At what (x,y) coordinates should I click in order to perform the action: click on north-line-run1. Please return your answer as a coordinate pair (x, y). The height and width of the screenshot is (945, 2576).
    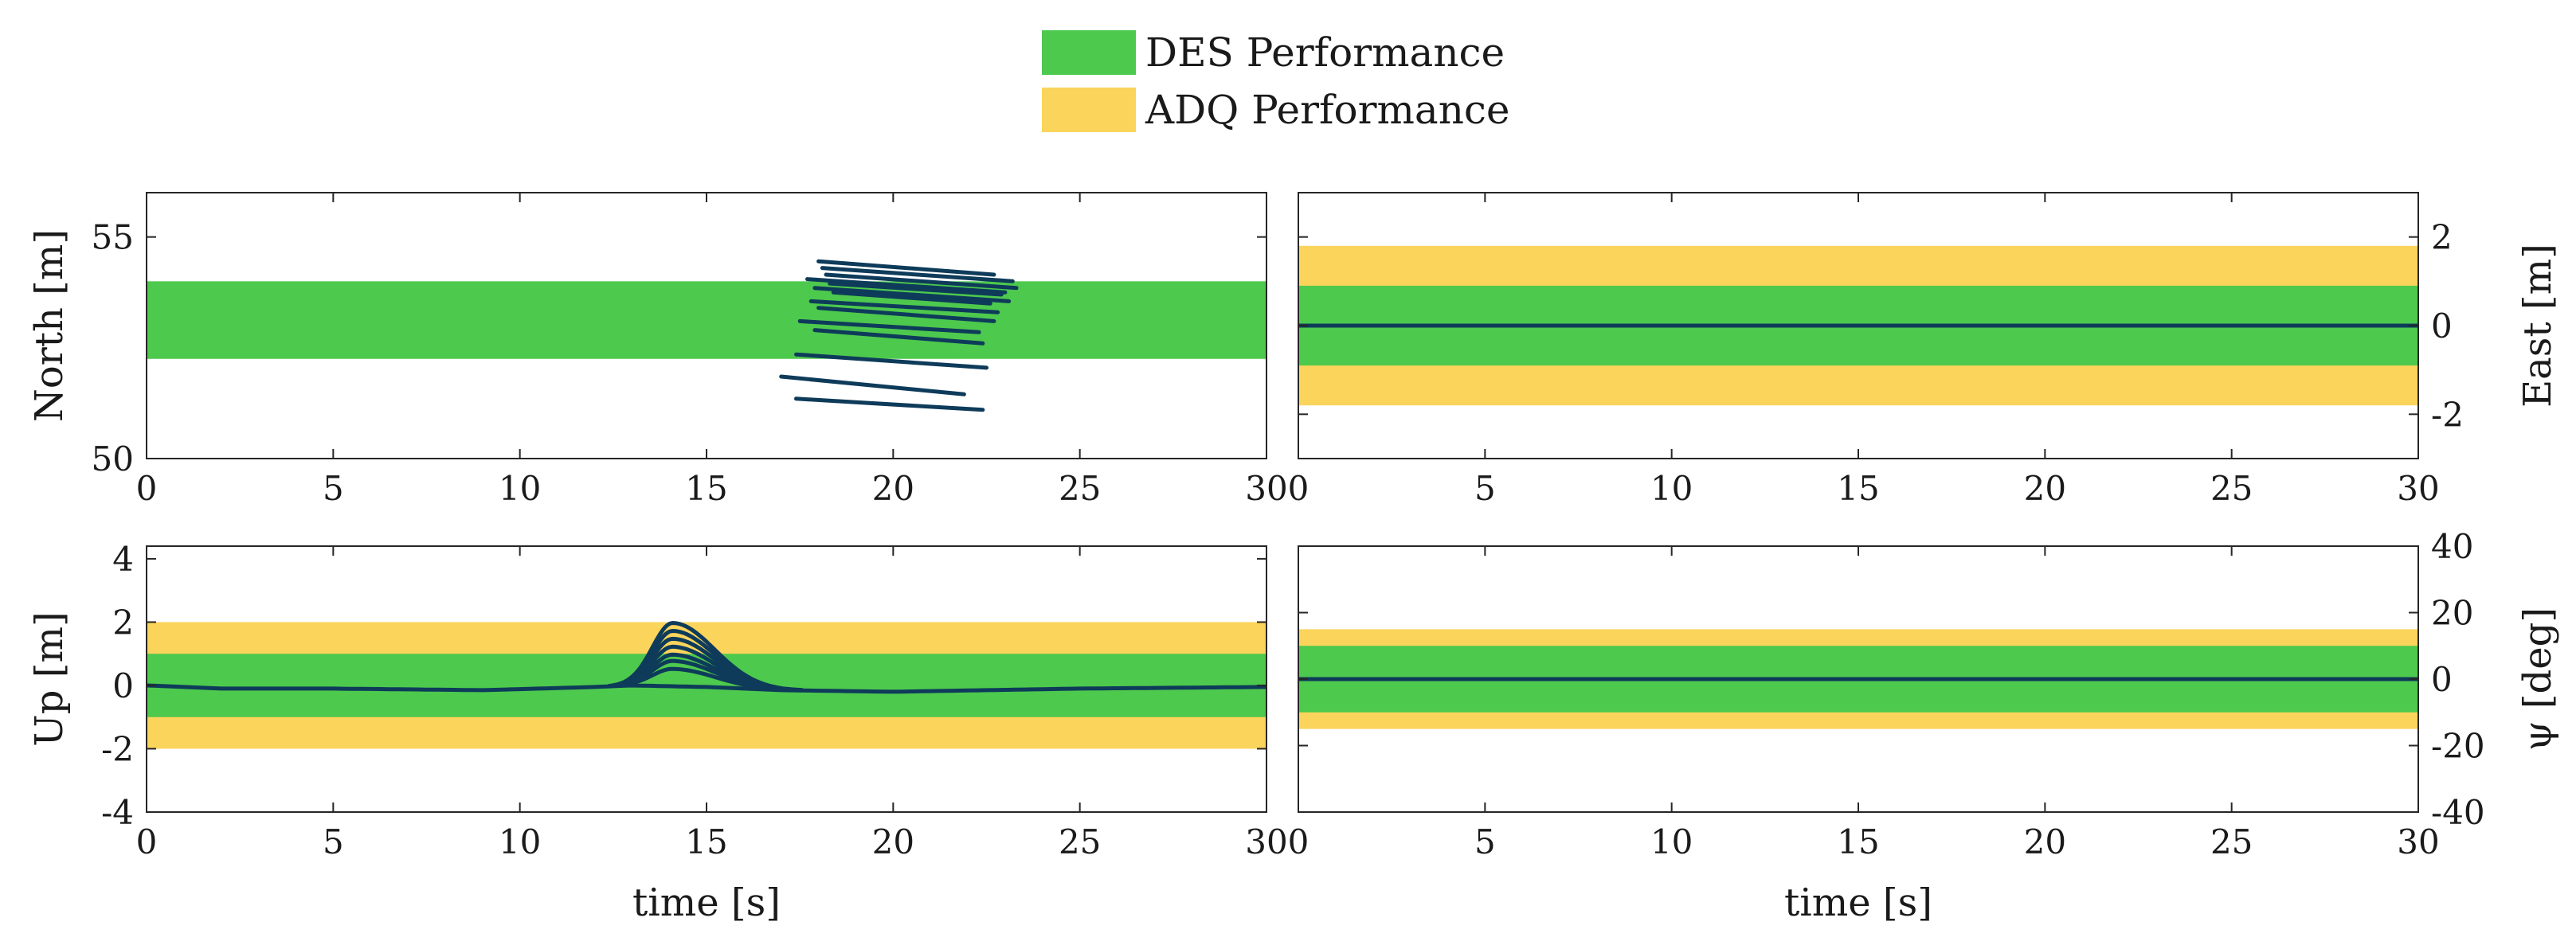
    Looking at the image, I should click on (906, 268).